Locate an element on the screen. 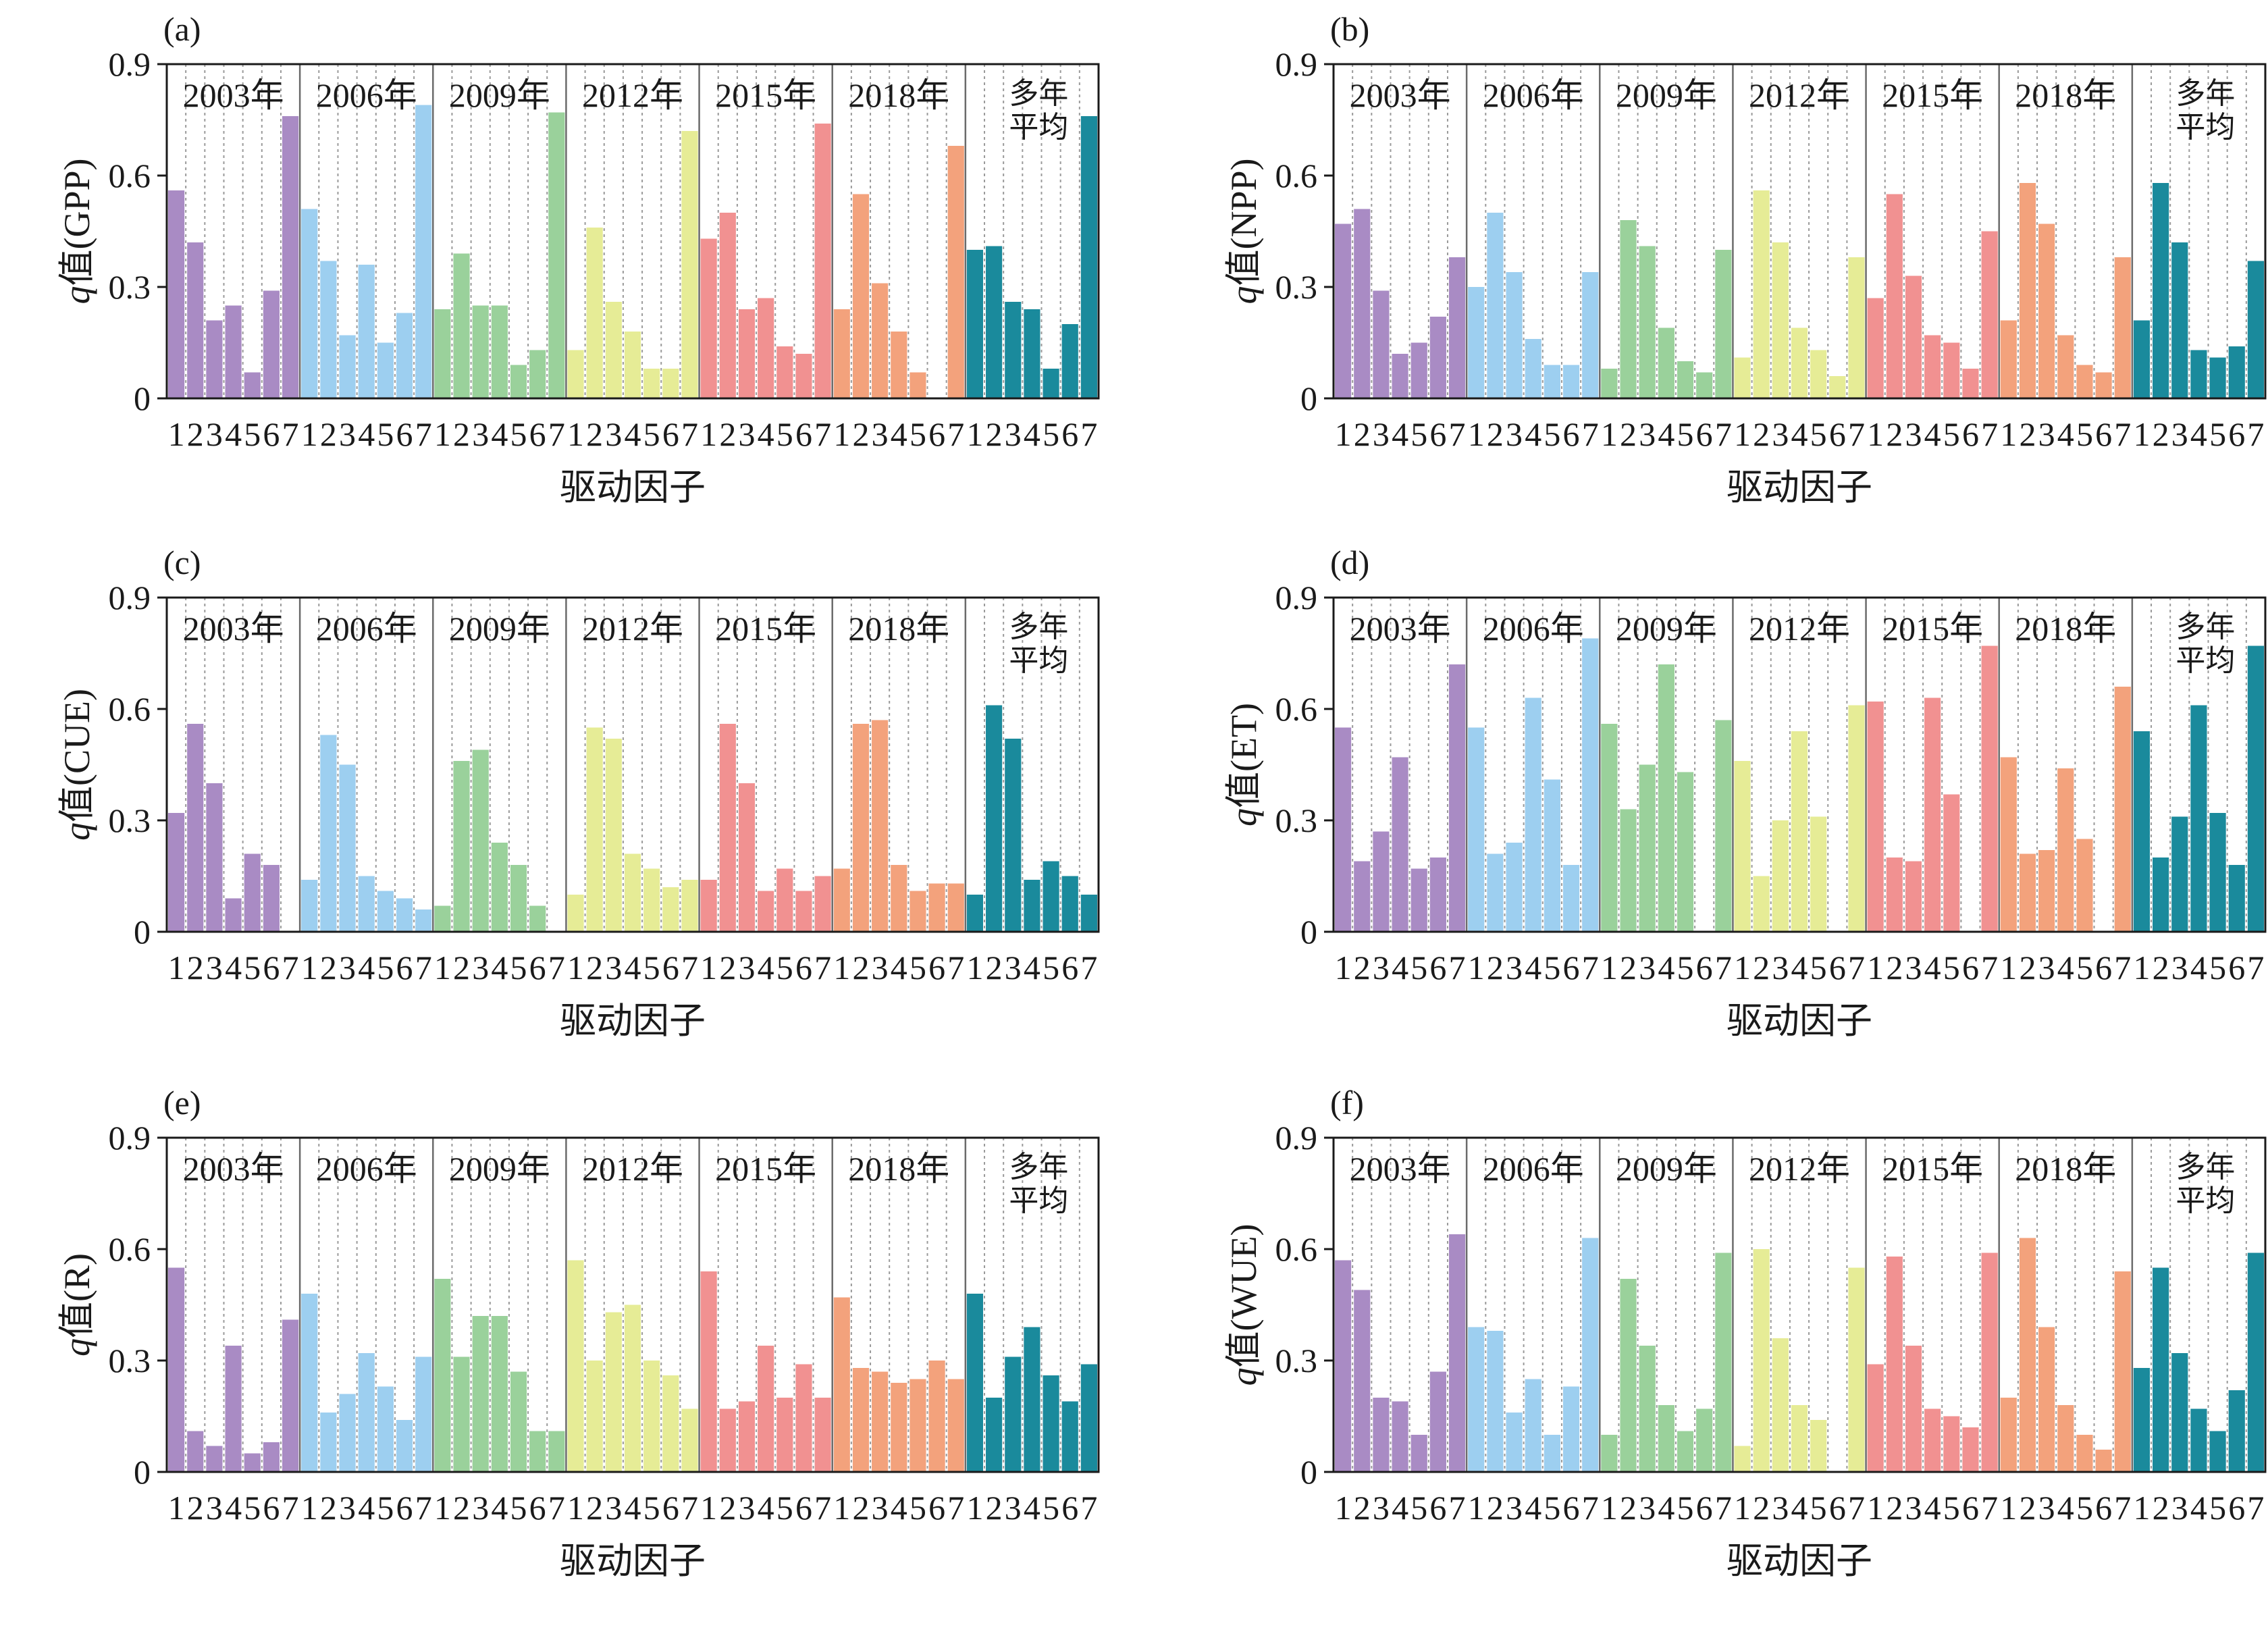 Image resolution: width=2268 pixels, height=1636 pixels. bar-b-g5-f5 is located at coordinates (1951, 370).